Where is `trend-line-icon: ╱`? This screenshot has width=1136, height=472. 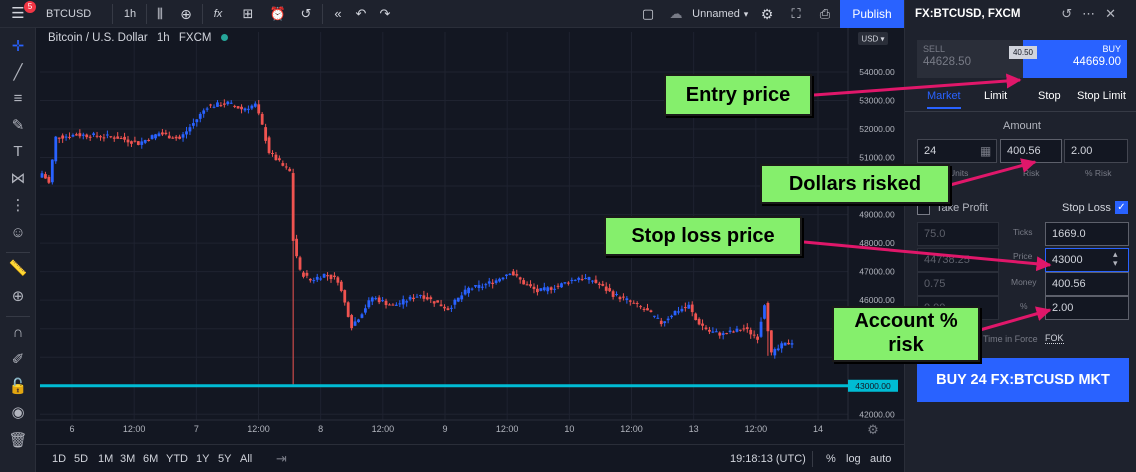
trend-line-icon: ╱ is located at coordinates (18, 72).